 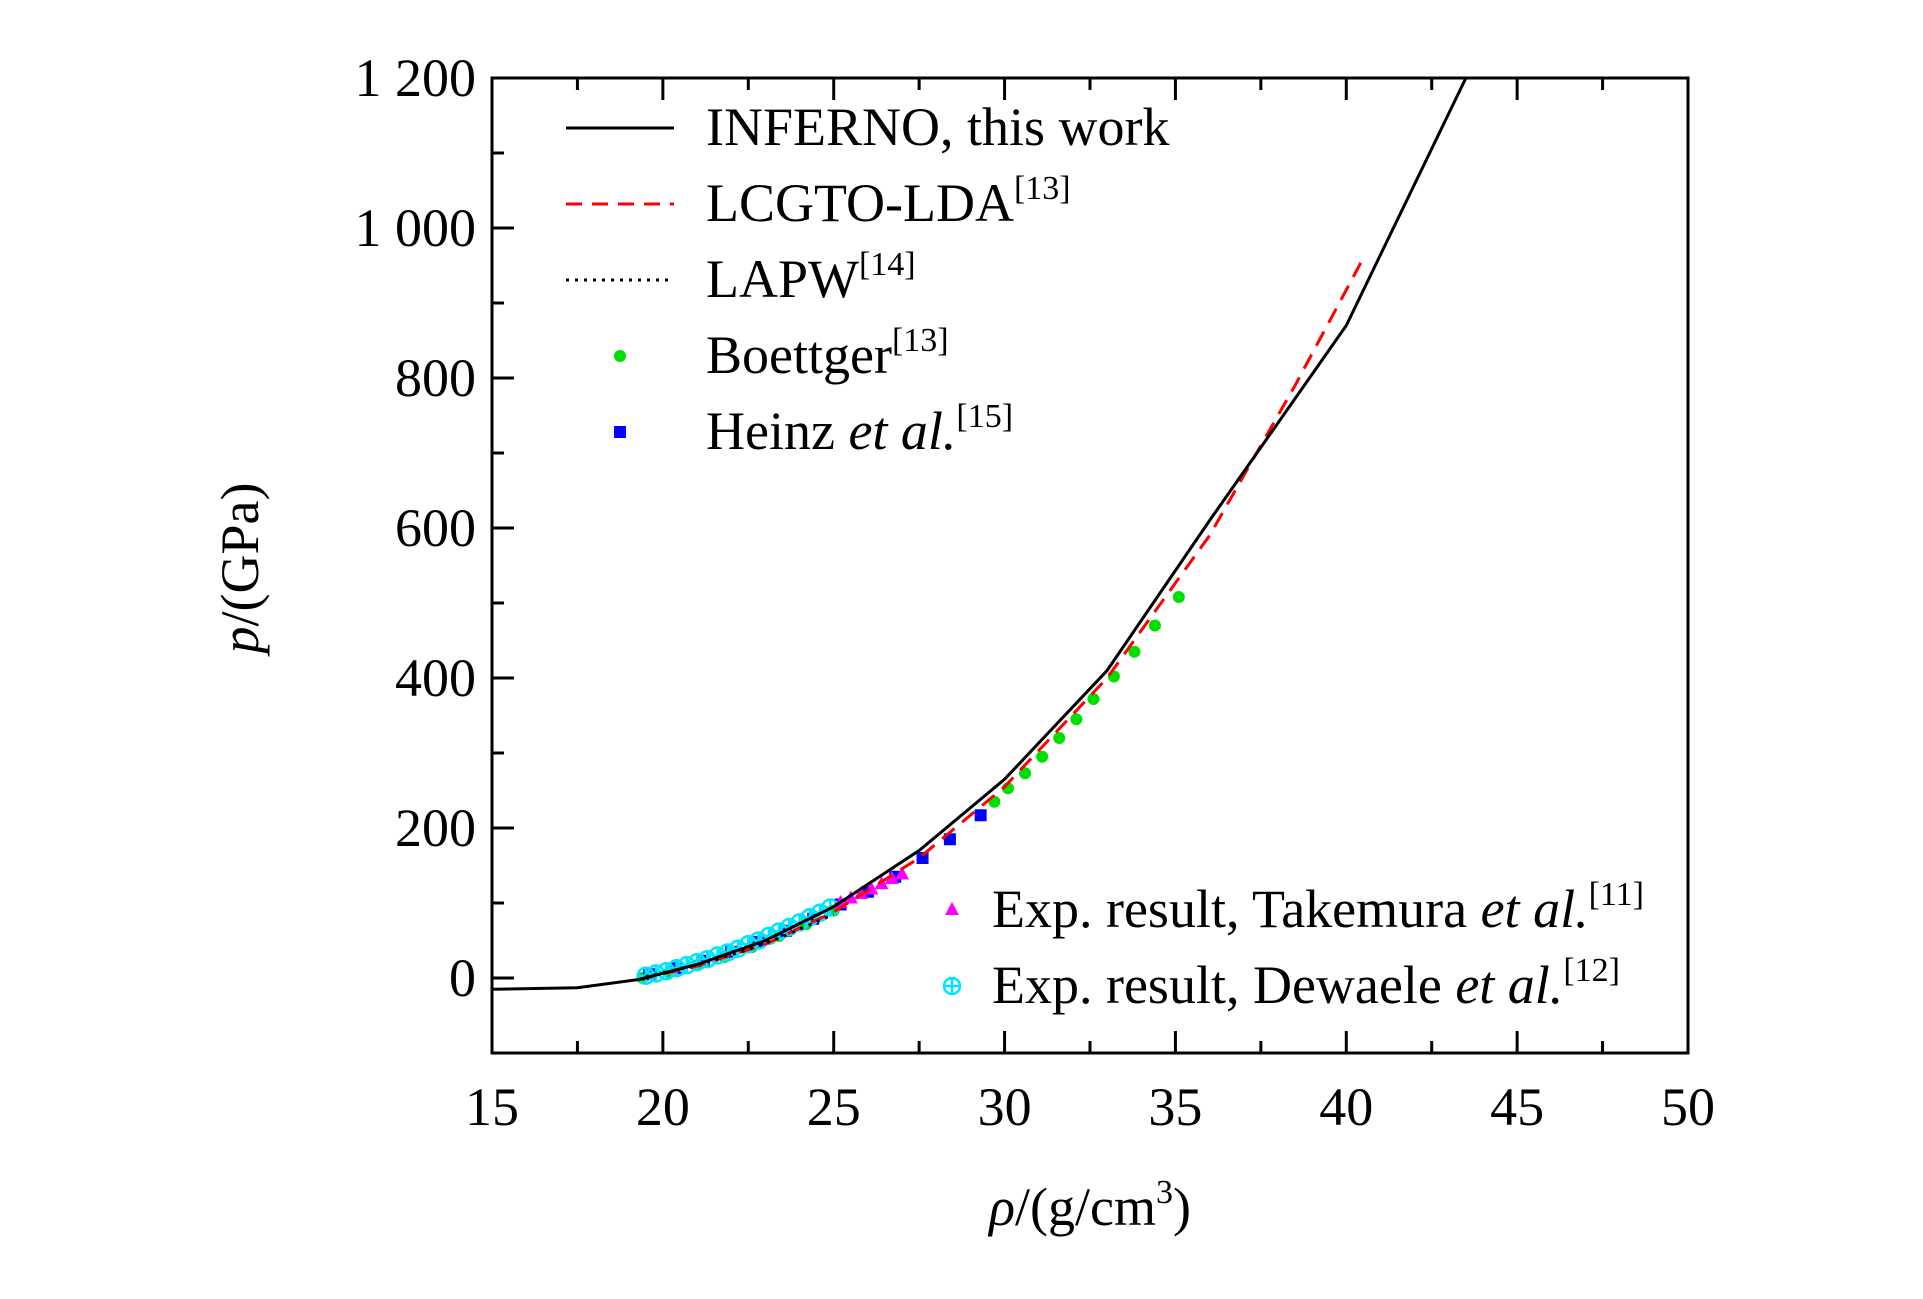 What do you see at coordinates (1346, 1107) in the screenshot?
I see `x-tick-label: 40` at bounding box center [1346, 1107].